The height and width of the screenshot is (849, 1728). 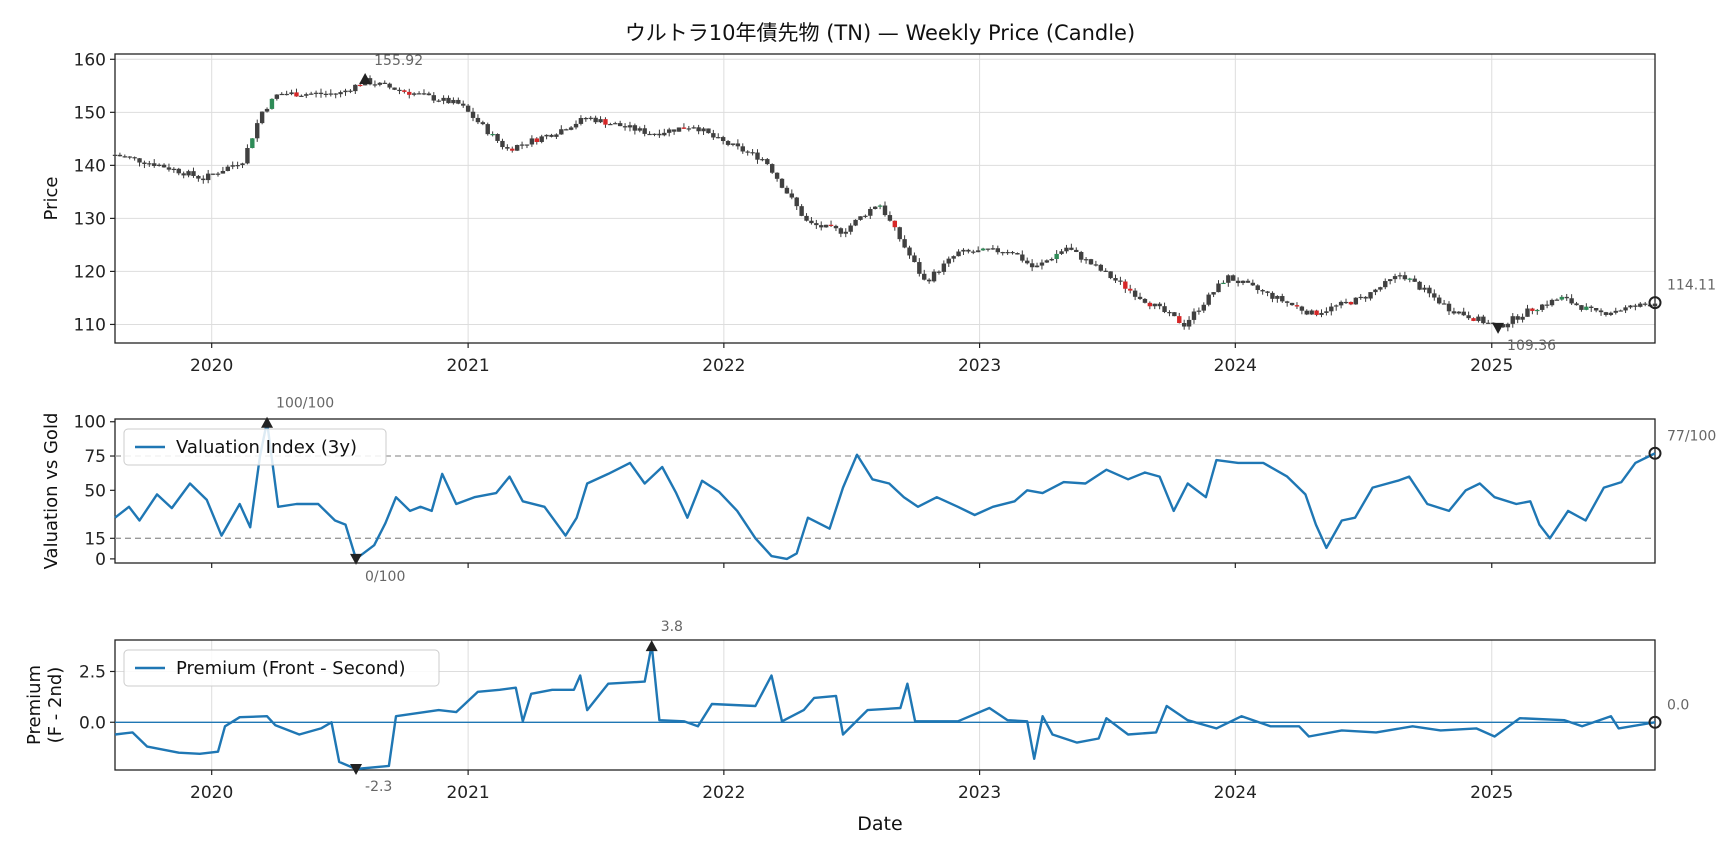 What do you see at coordinates (95, 457) in the screenshot?
I see `y-tick-label: 75` at bounding box center [95, 457].